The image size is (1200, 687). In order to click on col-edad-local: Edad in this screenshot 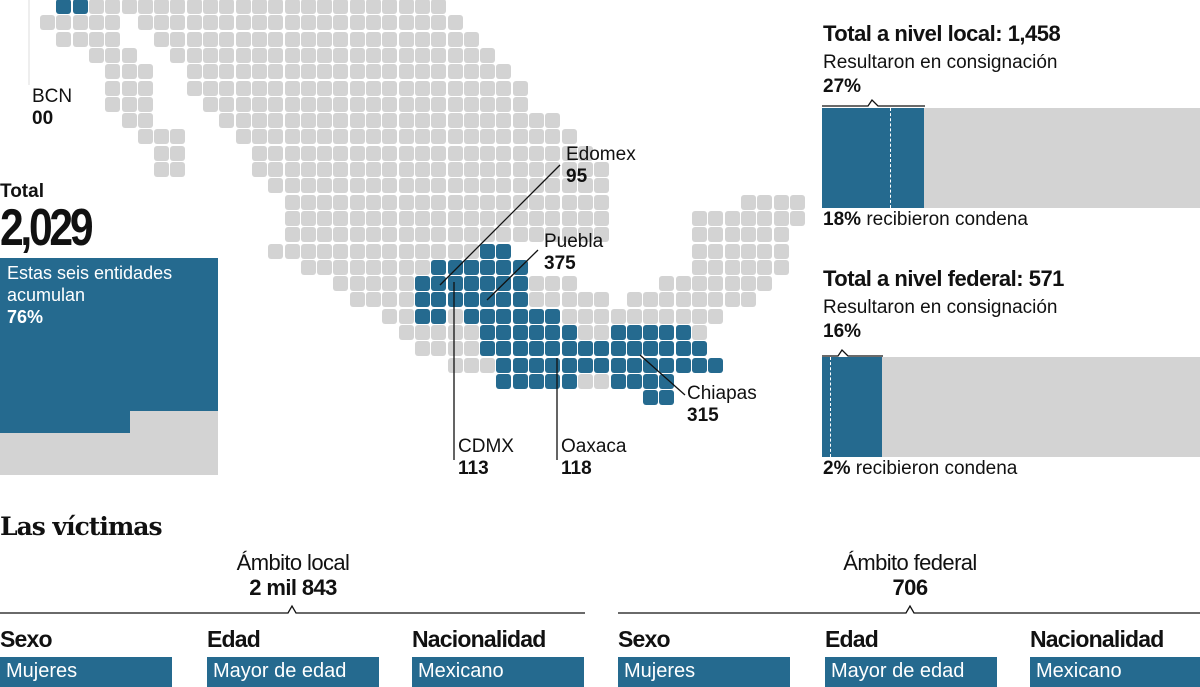, I will do `click(234, 639)`.